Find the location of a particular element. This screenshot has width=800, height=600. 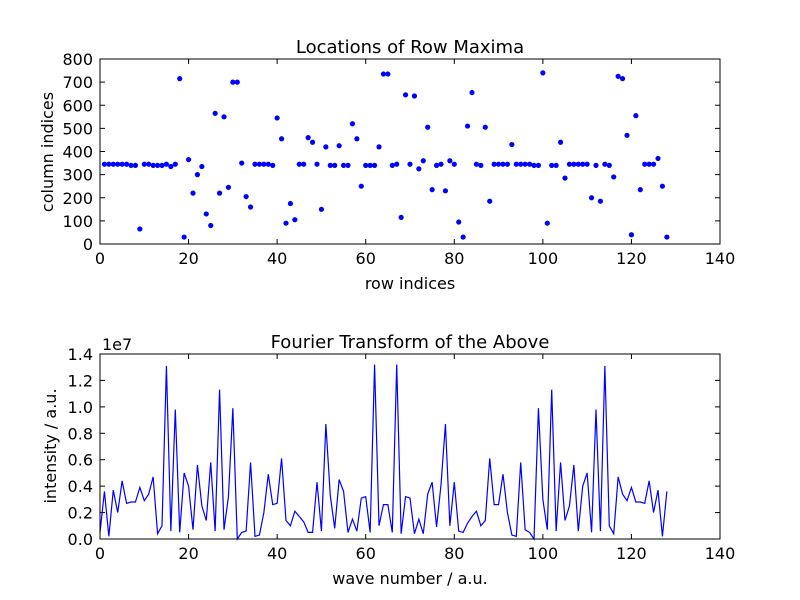

fourier-y-tick-label: 1.0 is located at coordinates (80, 407).